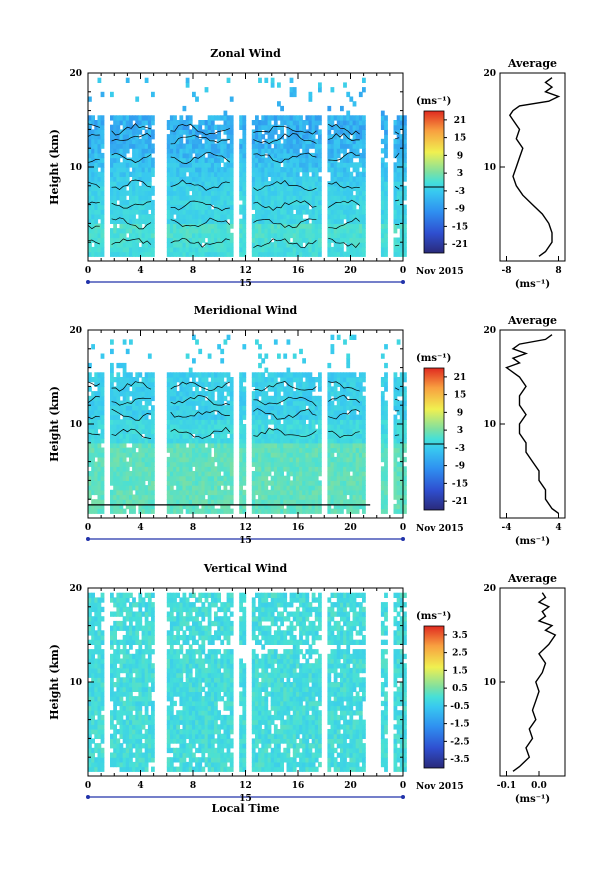 The height and width of the screenshot is (873, 616). I want to click on contour-line, so click(243, 205).